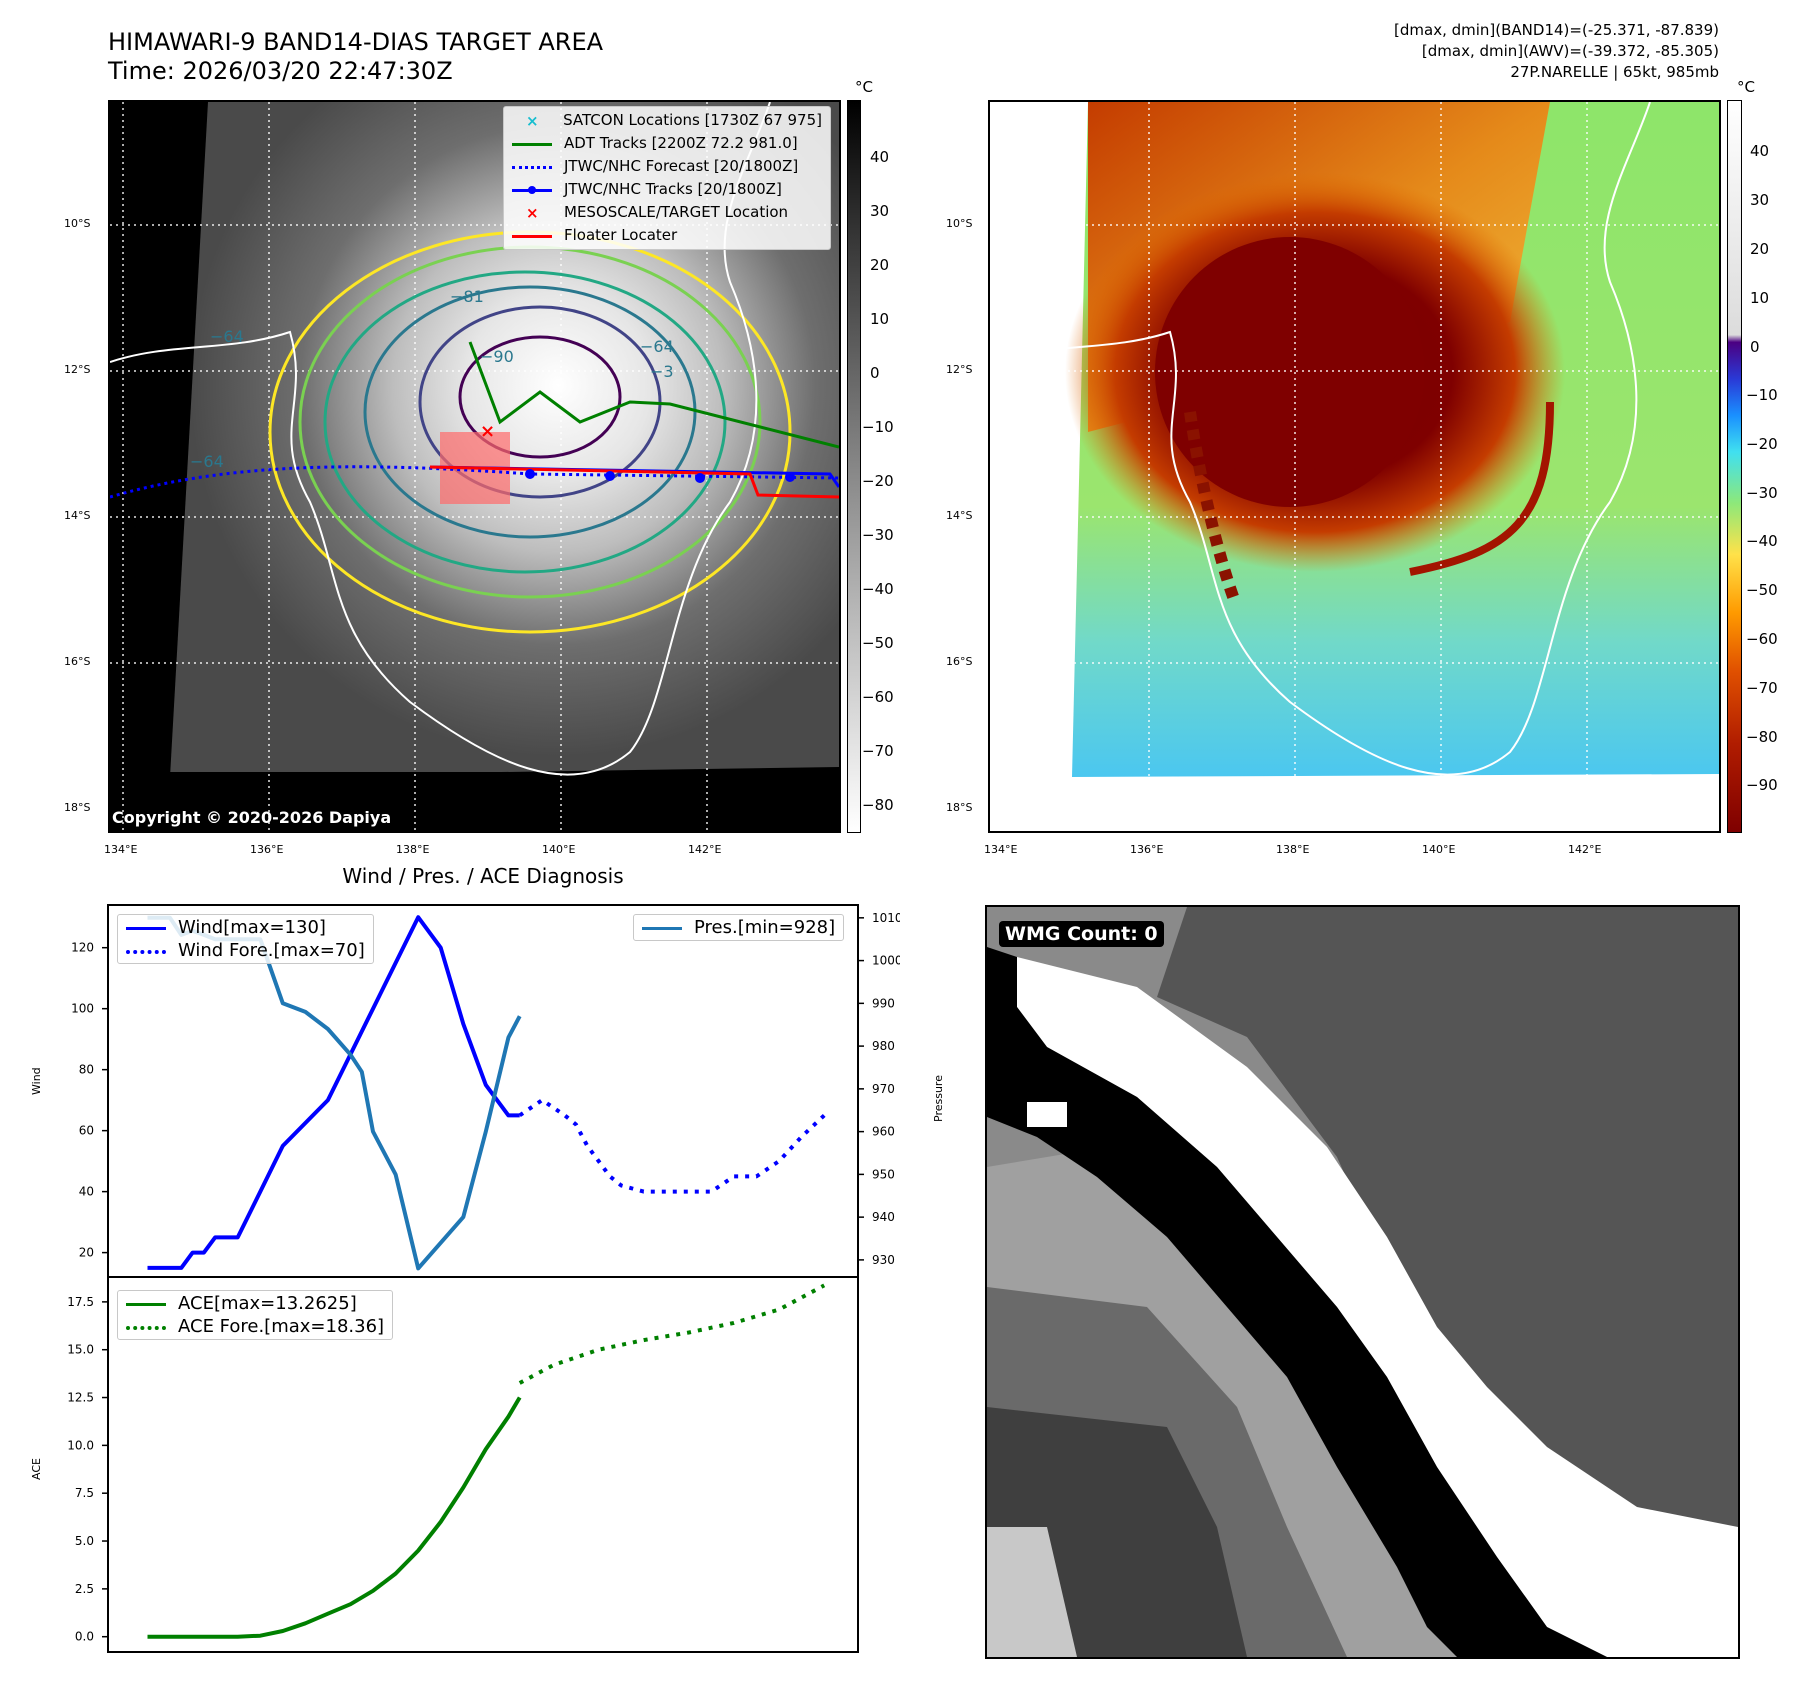 This screenshot has width=1801, height=1690. What do you see at coordinates (681, 143) in the screenshot?
I see `legend-label: ADT Tracks [2200Z 72.2 981.0]` at bounding box center [681, 143].